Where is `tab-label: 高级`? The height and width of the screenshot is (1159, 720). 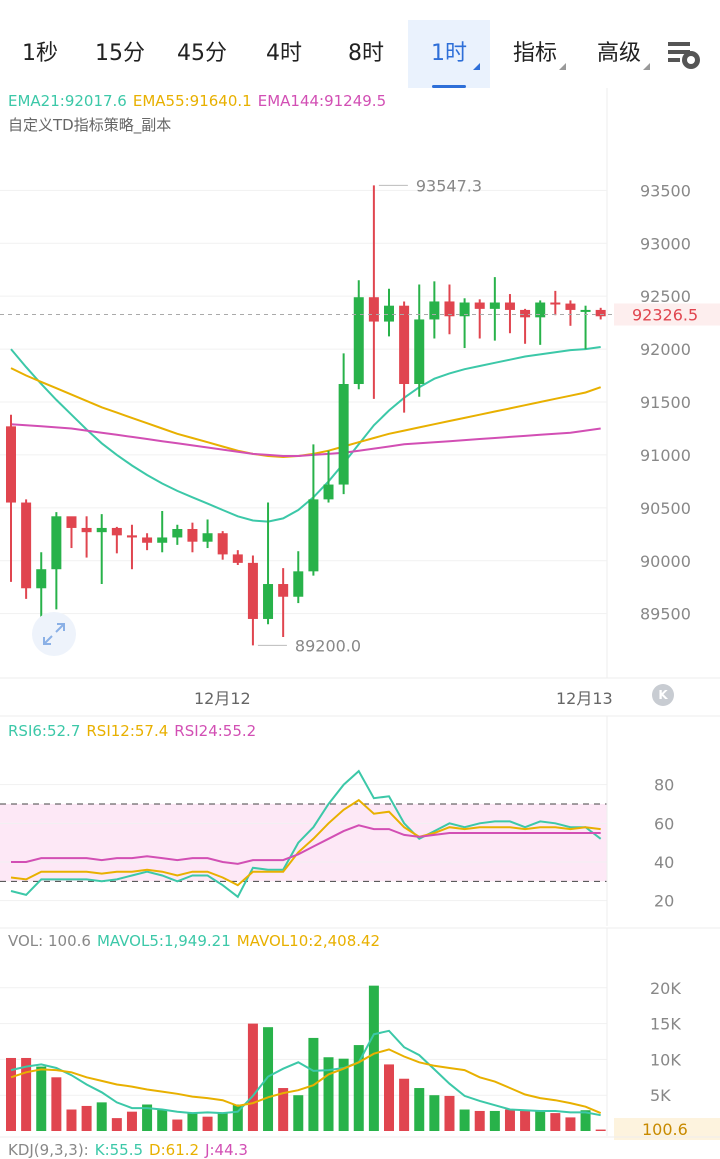
tab-label: 高级 is located at coordinates (618, 53).